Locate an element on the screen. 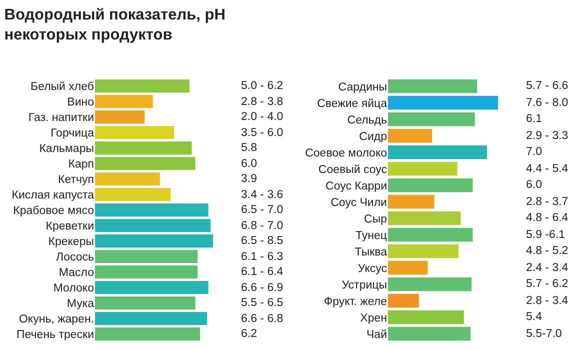  y-tick-label: Молоко is located at coordinates (73, 288).